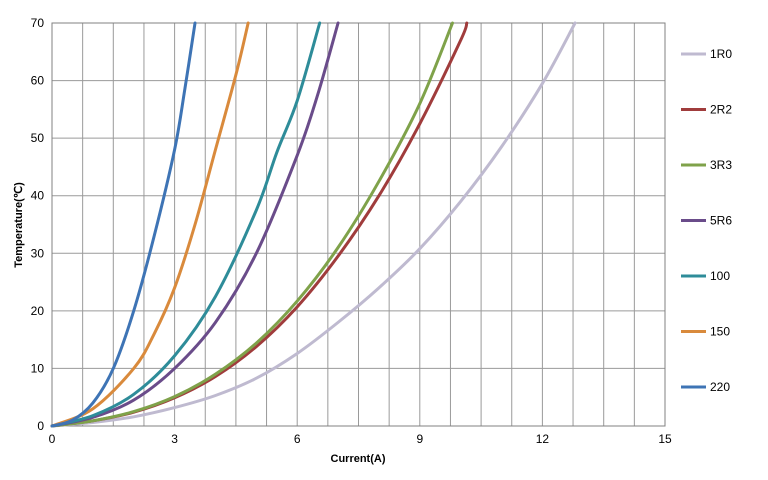 This screenshot has height=480, width=768. What do you see at coordinates (543, 439) in the screenshot?
I see `x-tick-label: 12` at bounding box center [543, 439].